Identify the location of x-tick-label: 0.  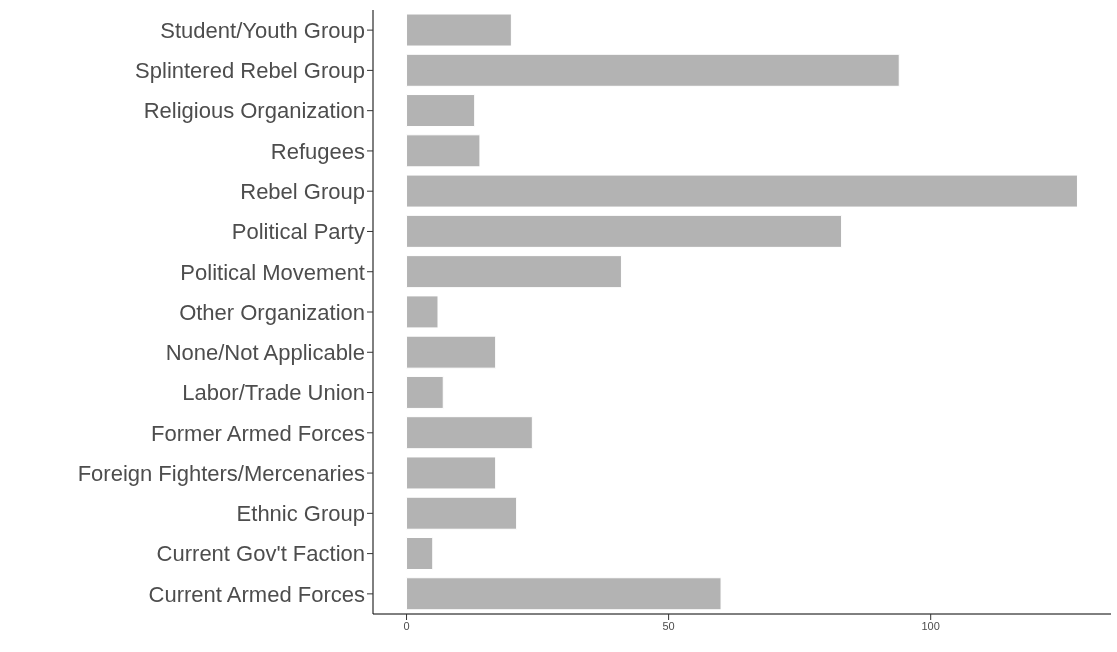
(406, 625).